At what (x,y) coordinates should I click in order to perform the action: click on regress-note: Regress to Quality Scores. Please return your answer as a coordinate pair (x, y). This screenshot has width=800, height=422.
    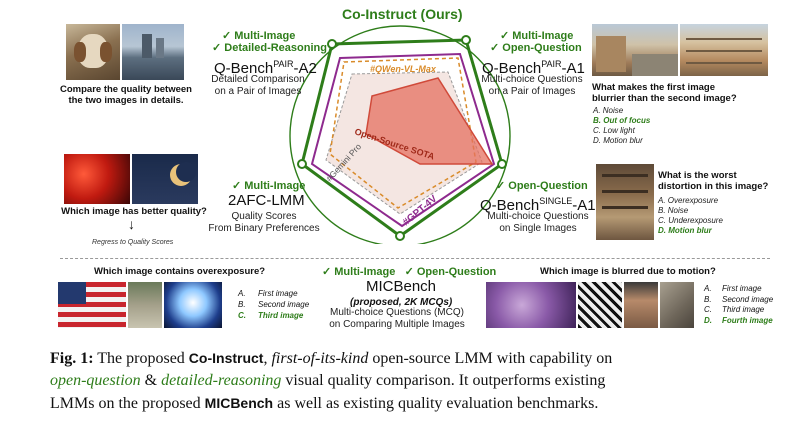
    Looking at the image, I should click on (133, 242).